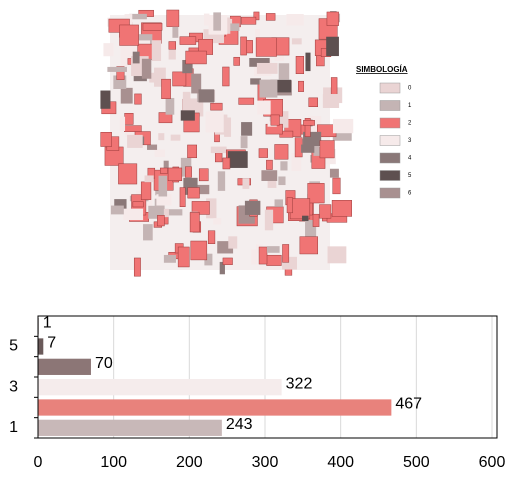  I want to click on legend-label: 1, so click(410, 106).